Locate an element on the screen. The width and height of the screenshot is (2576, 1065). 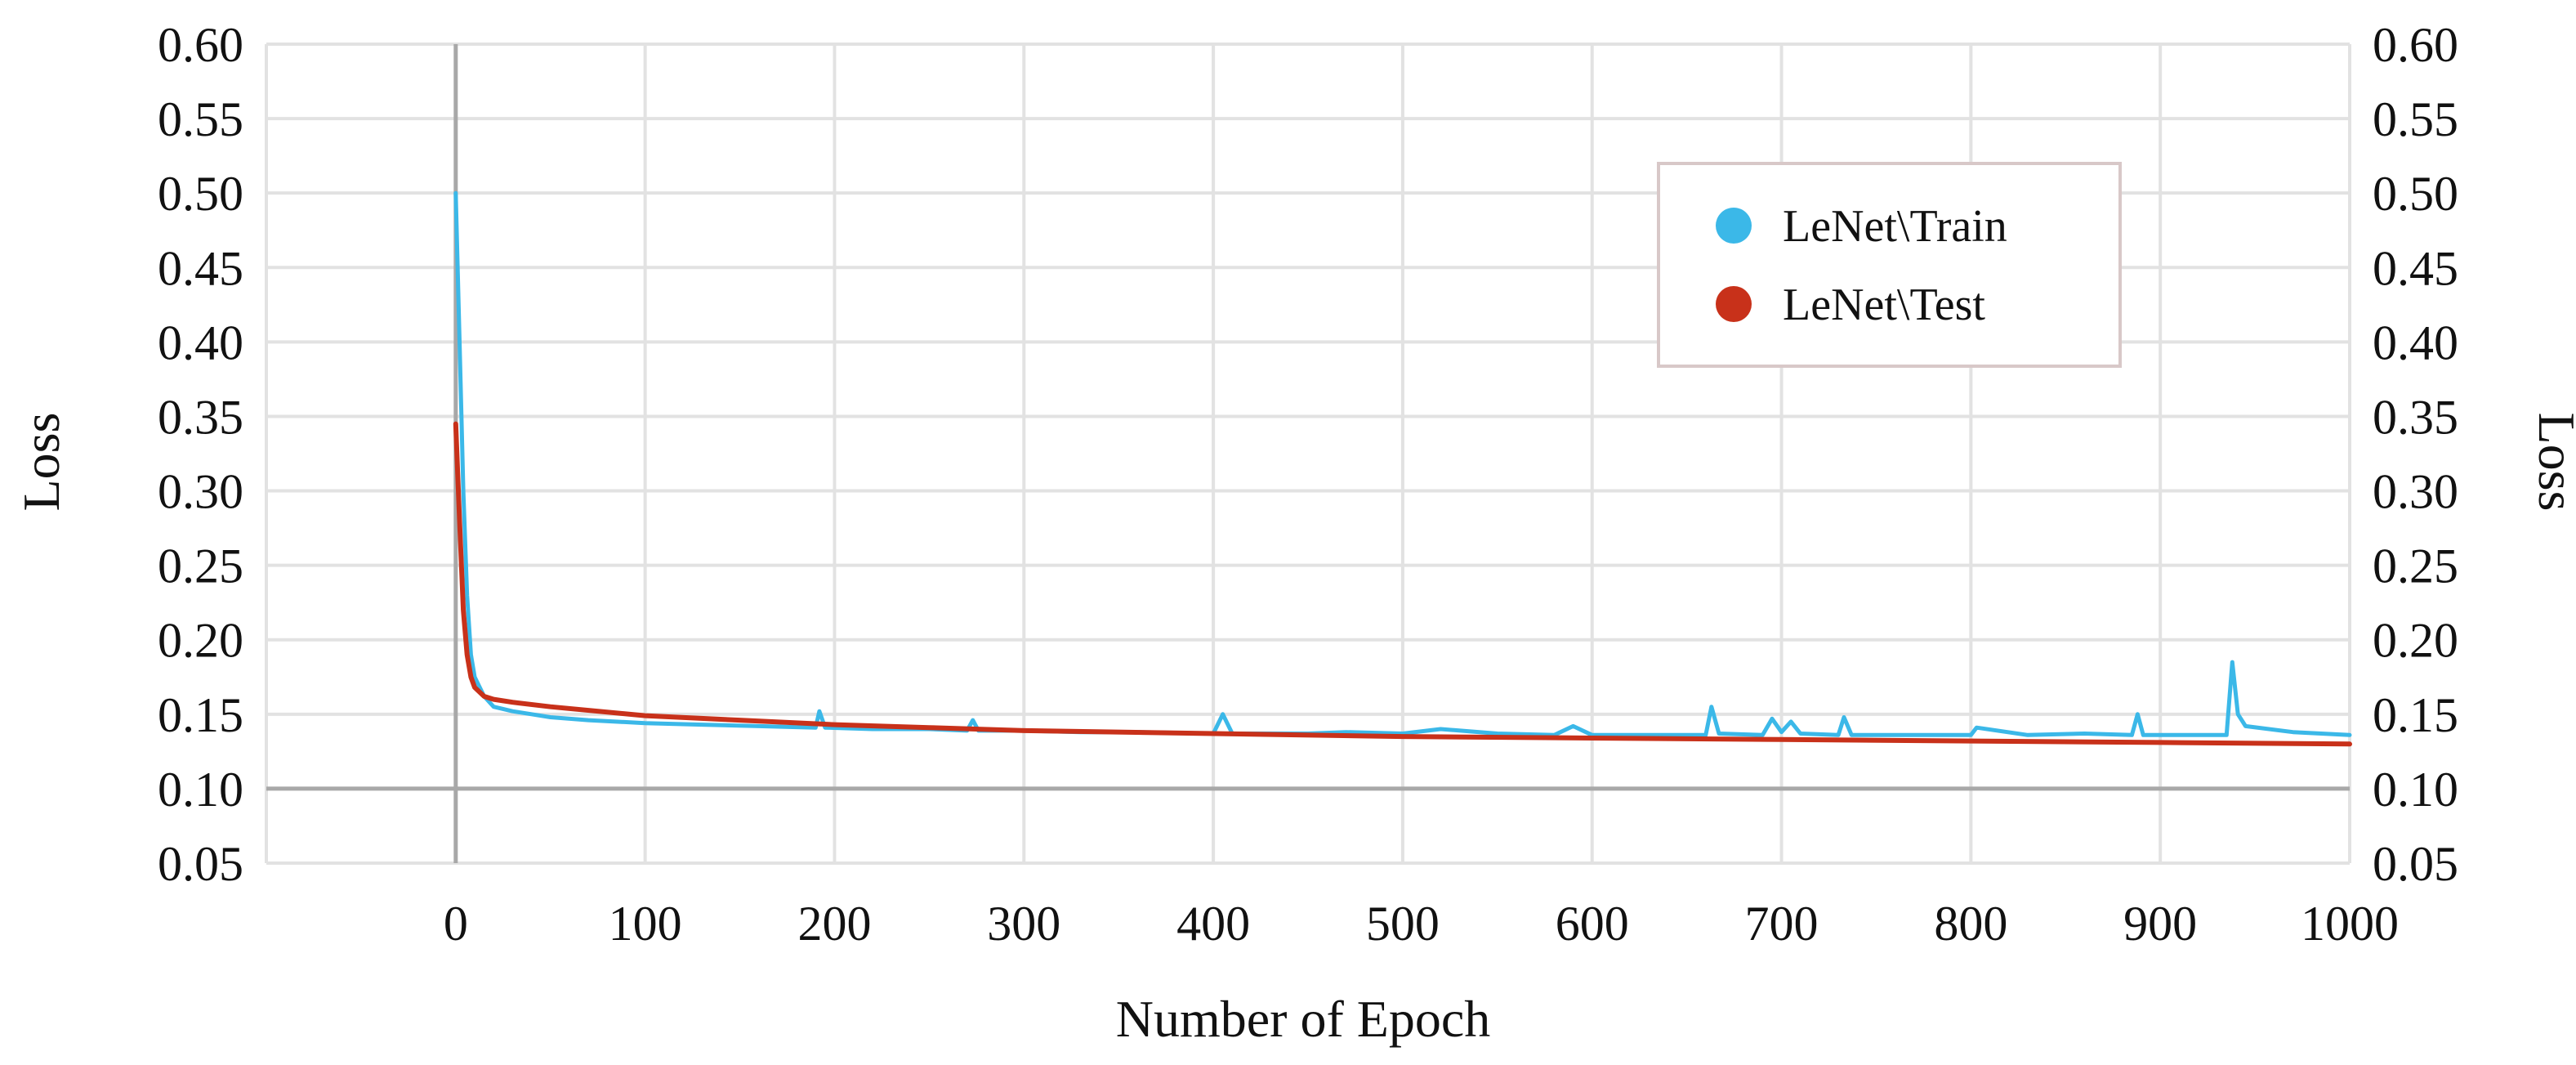
legend-swatch-train is located at coordinates (1734, 226).